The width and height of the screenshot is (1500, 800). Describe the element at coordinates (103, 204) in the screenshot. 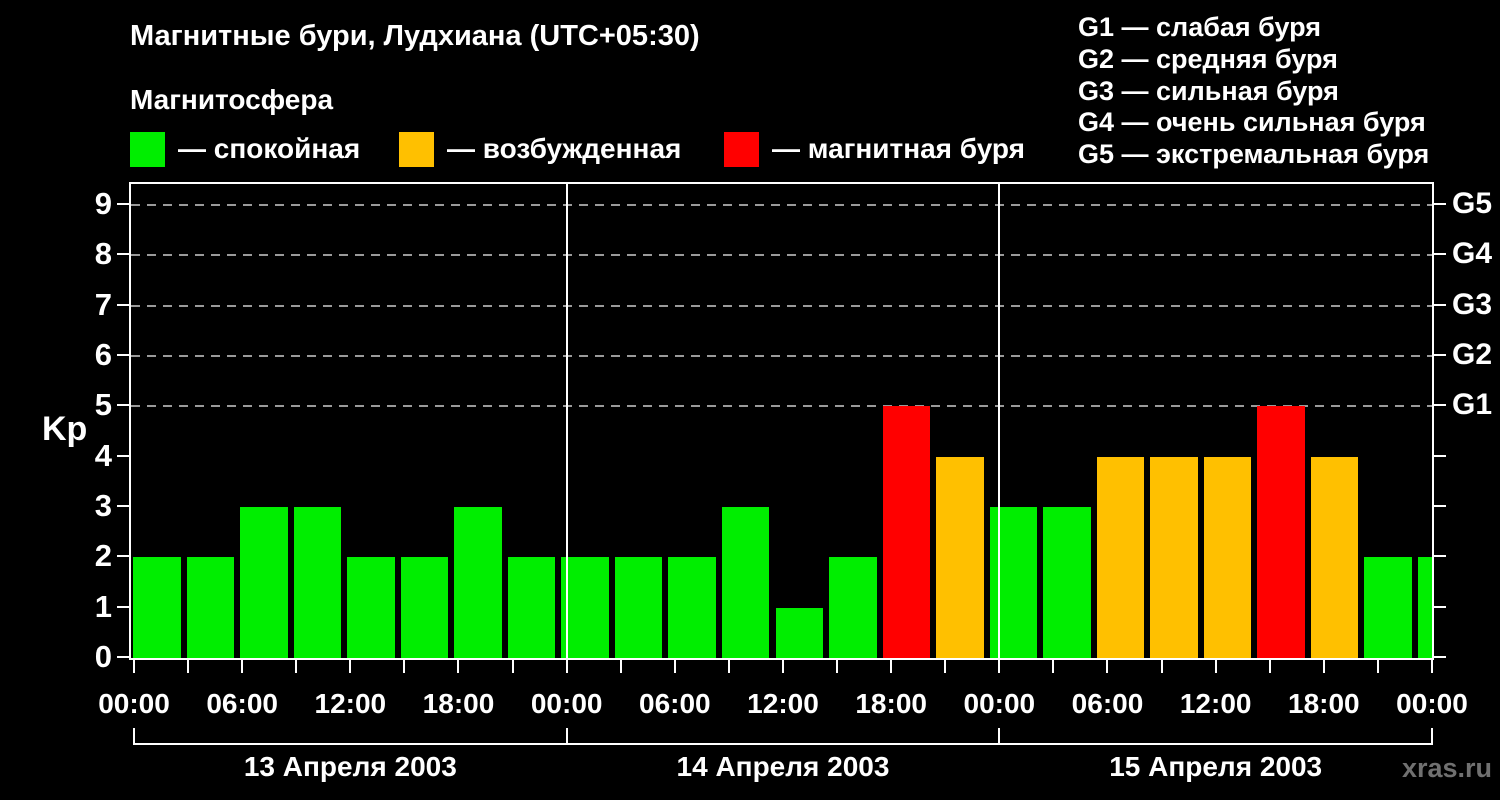

I see `y-axis-label: 9` at that location.